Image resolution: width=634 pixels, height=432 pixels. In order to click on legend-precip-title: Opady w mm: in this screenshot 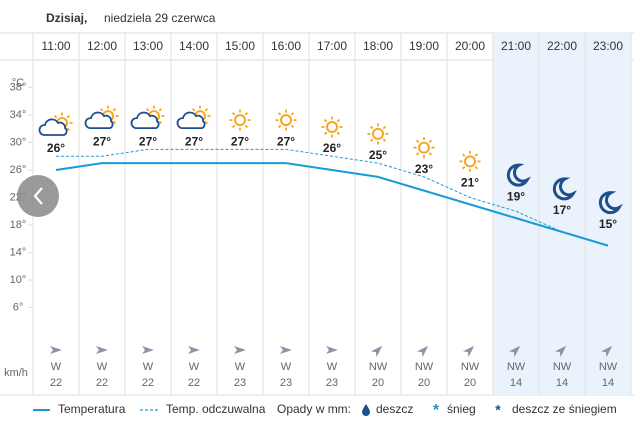, I will do `click(314, 409)`.